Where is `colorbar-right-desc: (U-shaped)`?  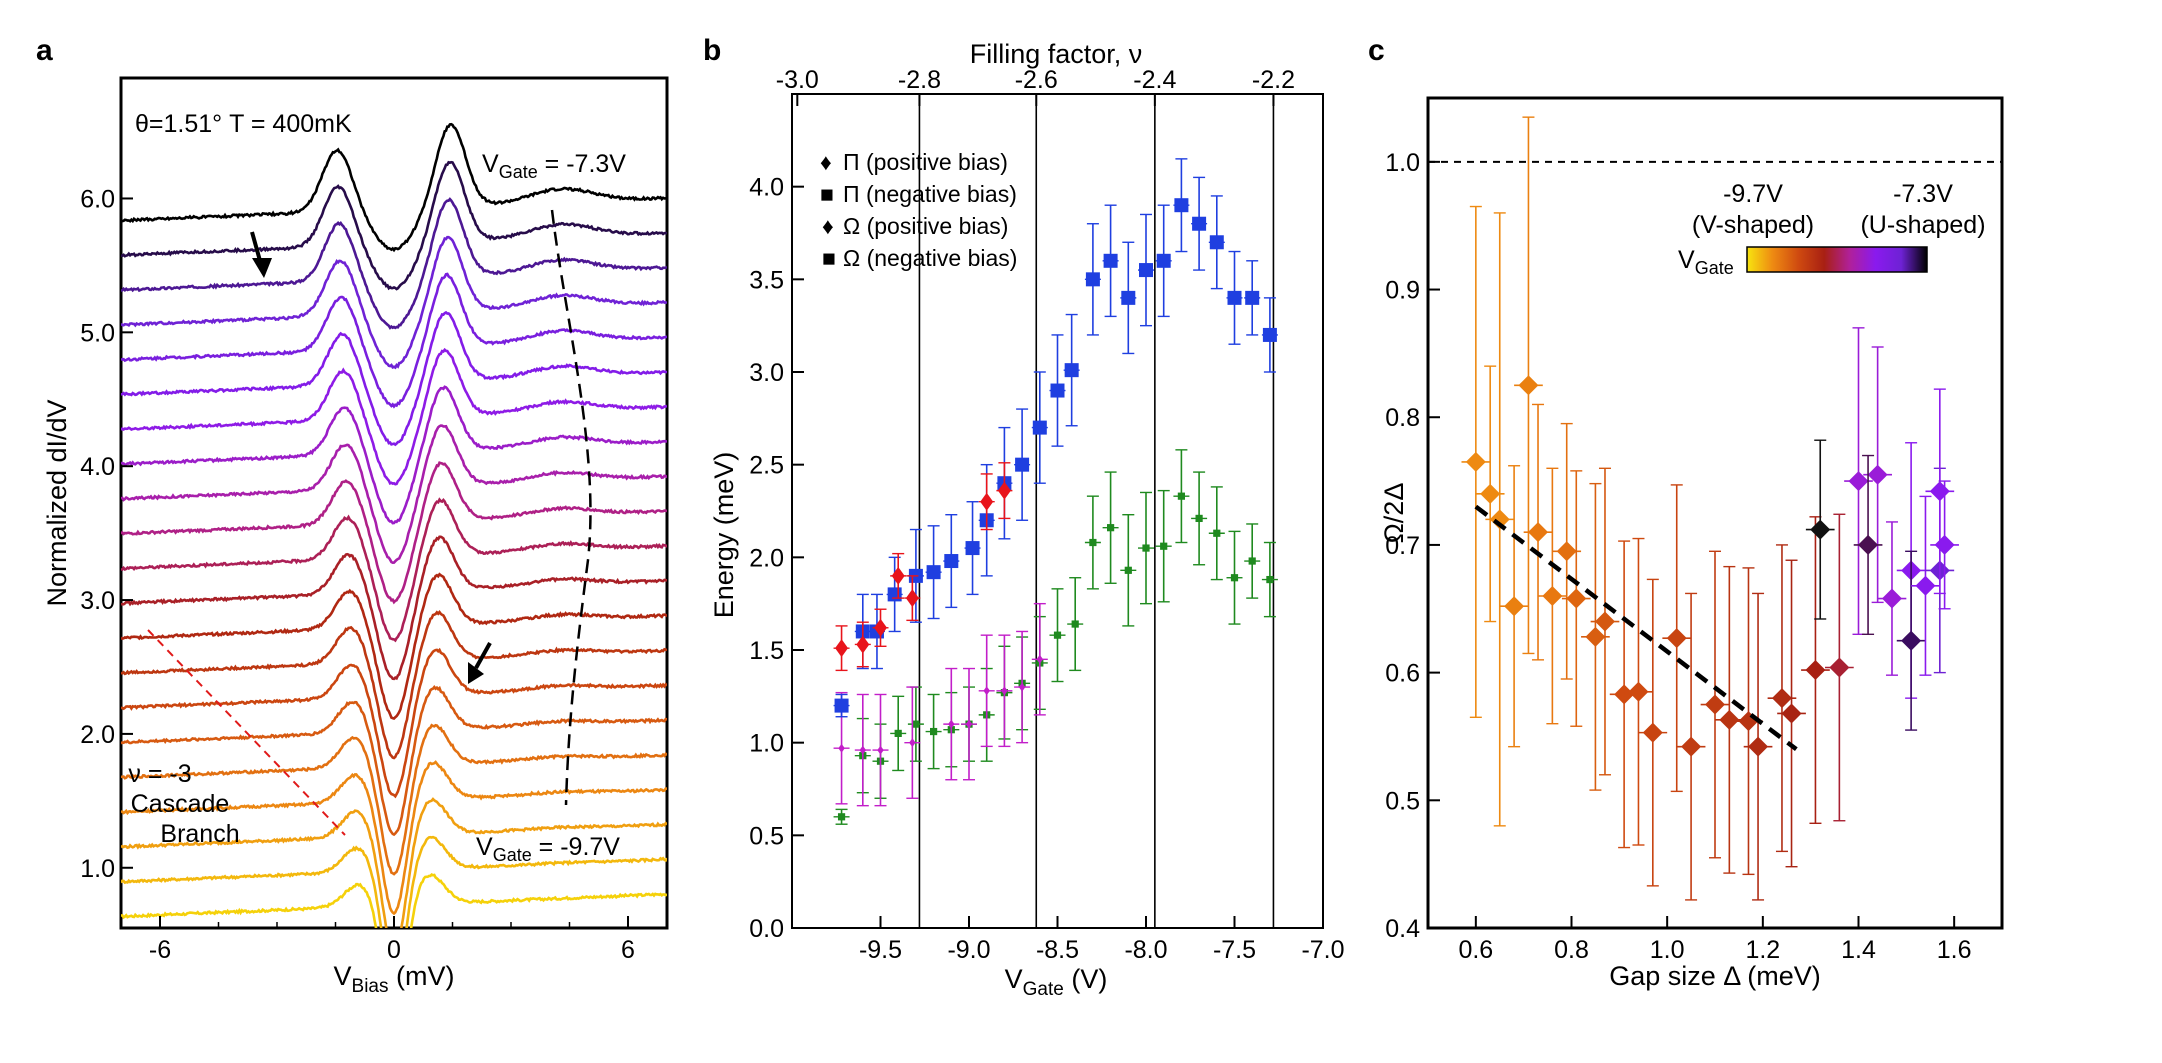 colorbar-right-desc: (U-shaped) is located at coordinates (1922, 225).